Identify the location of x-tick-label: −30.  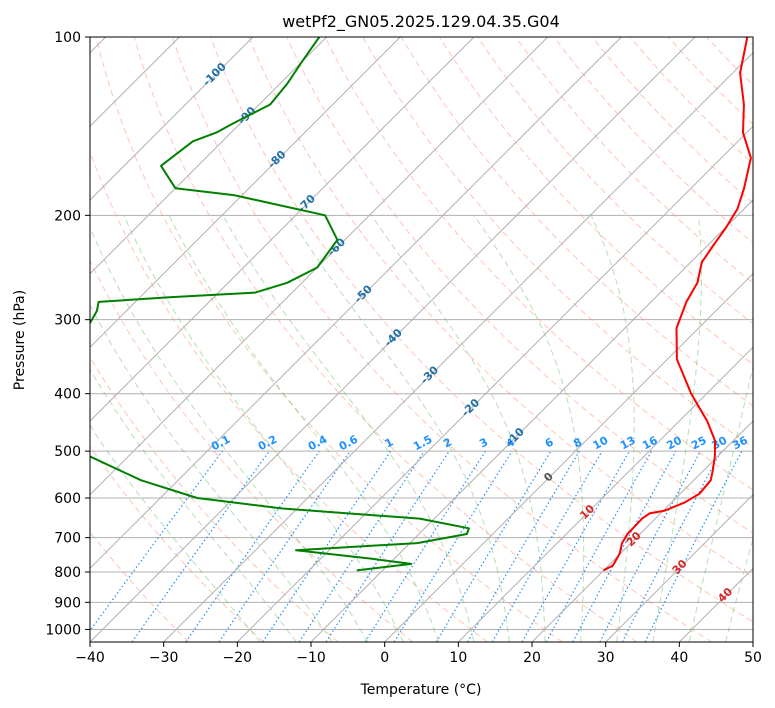
(164, 658).